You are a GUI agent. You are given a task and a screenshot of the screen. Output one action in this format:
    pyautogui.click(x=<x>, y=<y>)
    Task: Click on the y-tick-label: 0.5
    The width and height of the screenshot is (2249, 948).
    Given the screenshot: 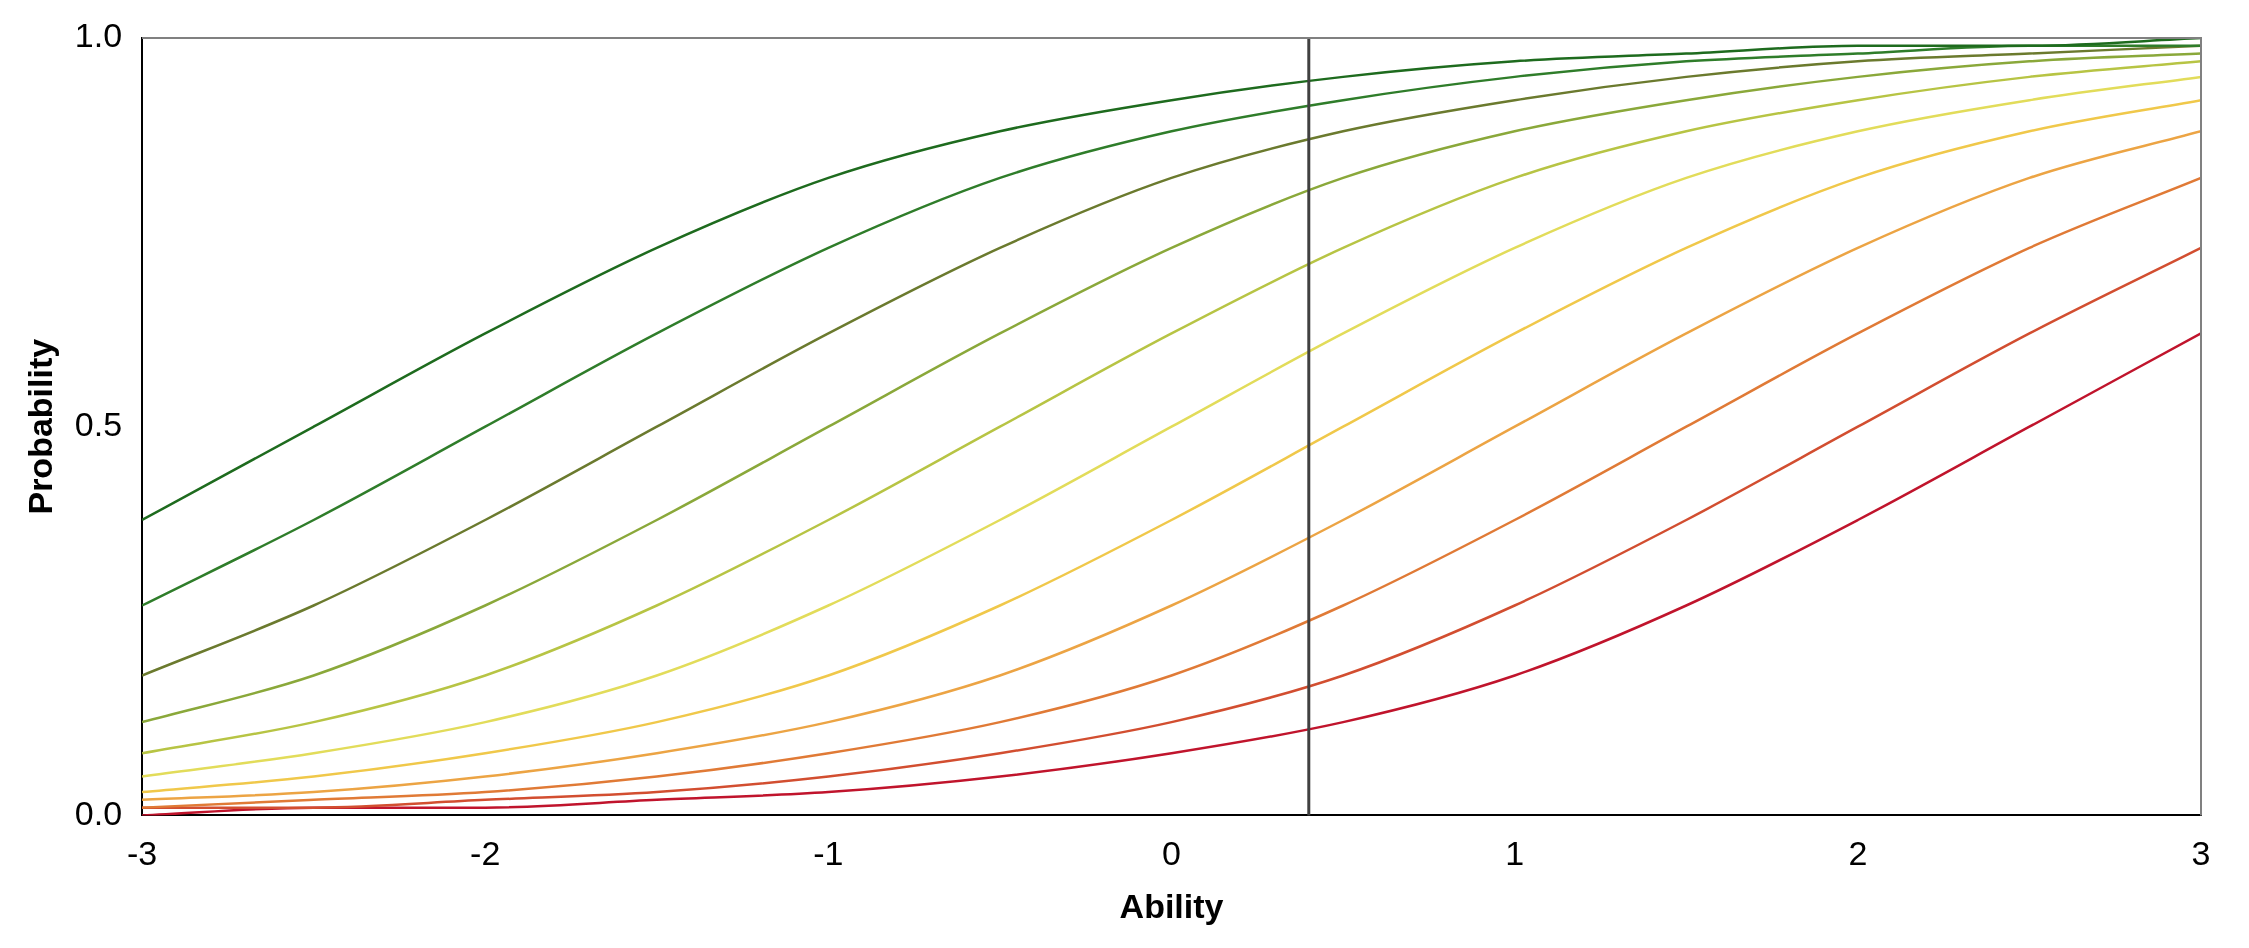 What is the action you would take?
    pyautogui.click(x=98, y=424)
    